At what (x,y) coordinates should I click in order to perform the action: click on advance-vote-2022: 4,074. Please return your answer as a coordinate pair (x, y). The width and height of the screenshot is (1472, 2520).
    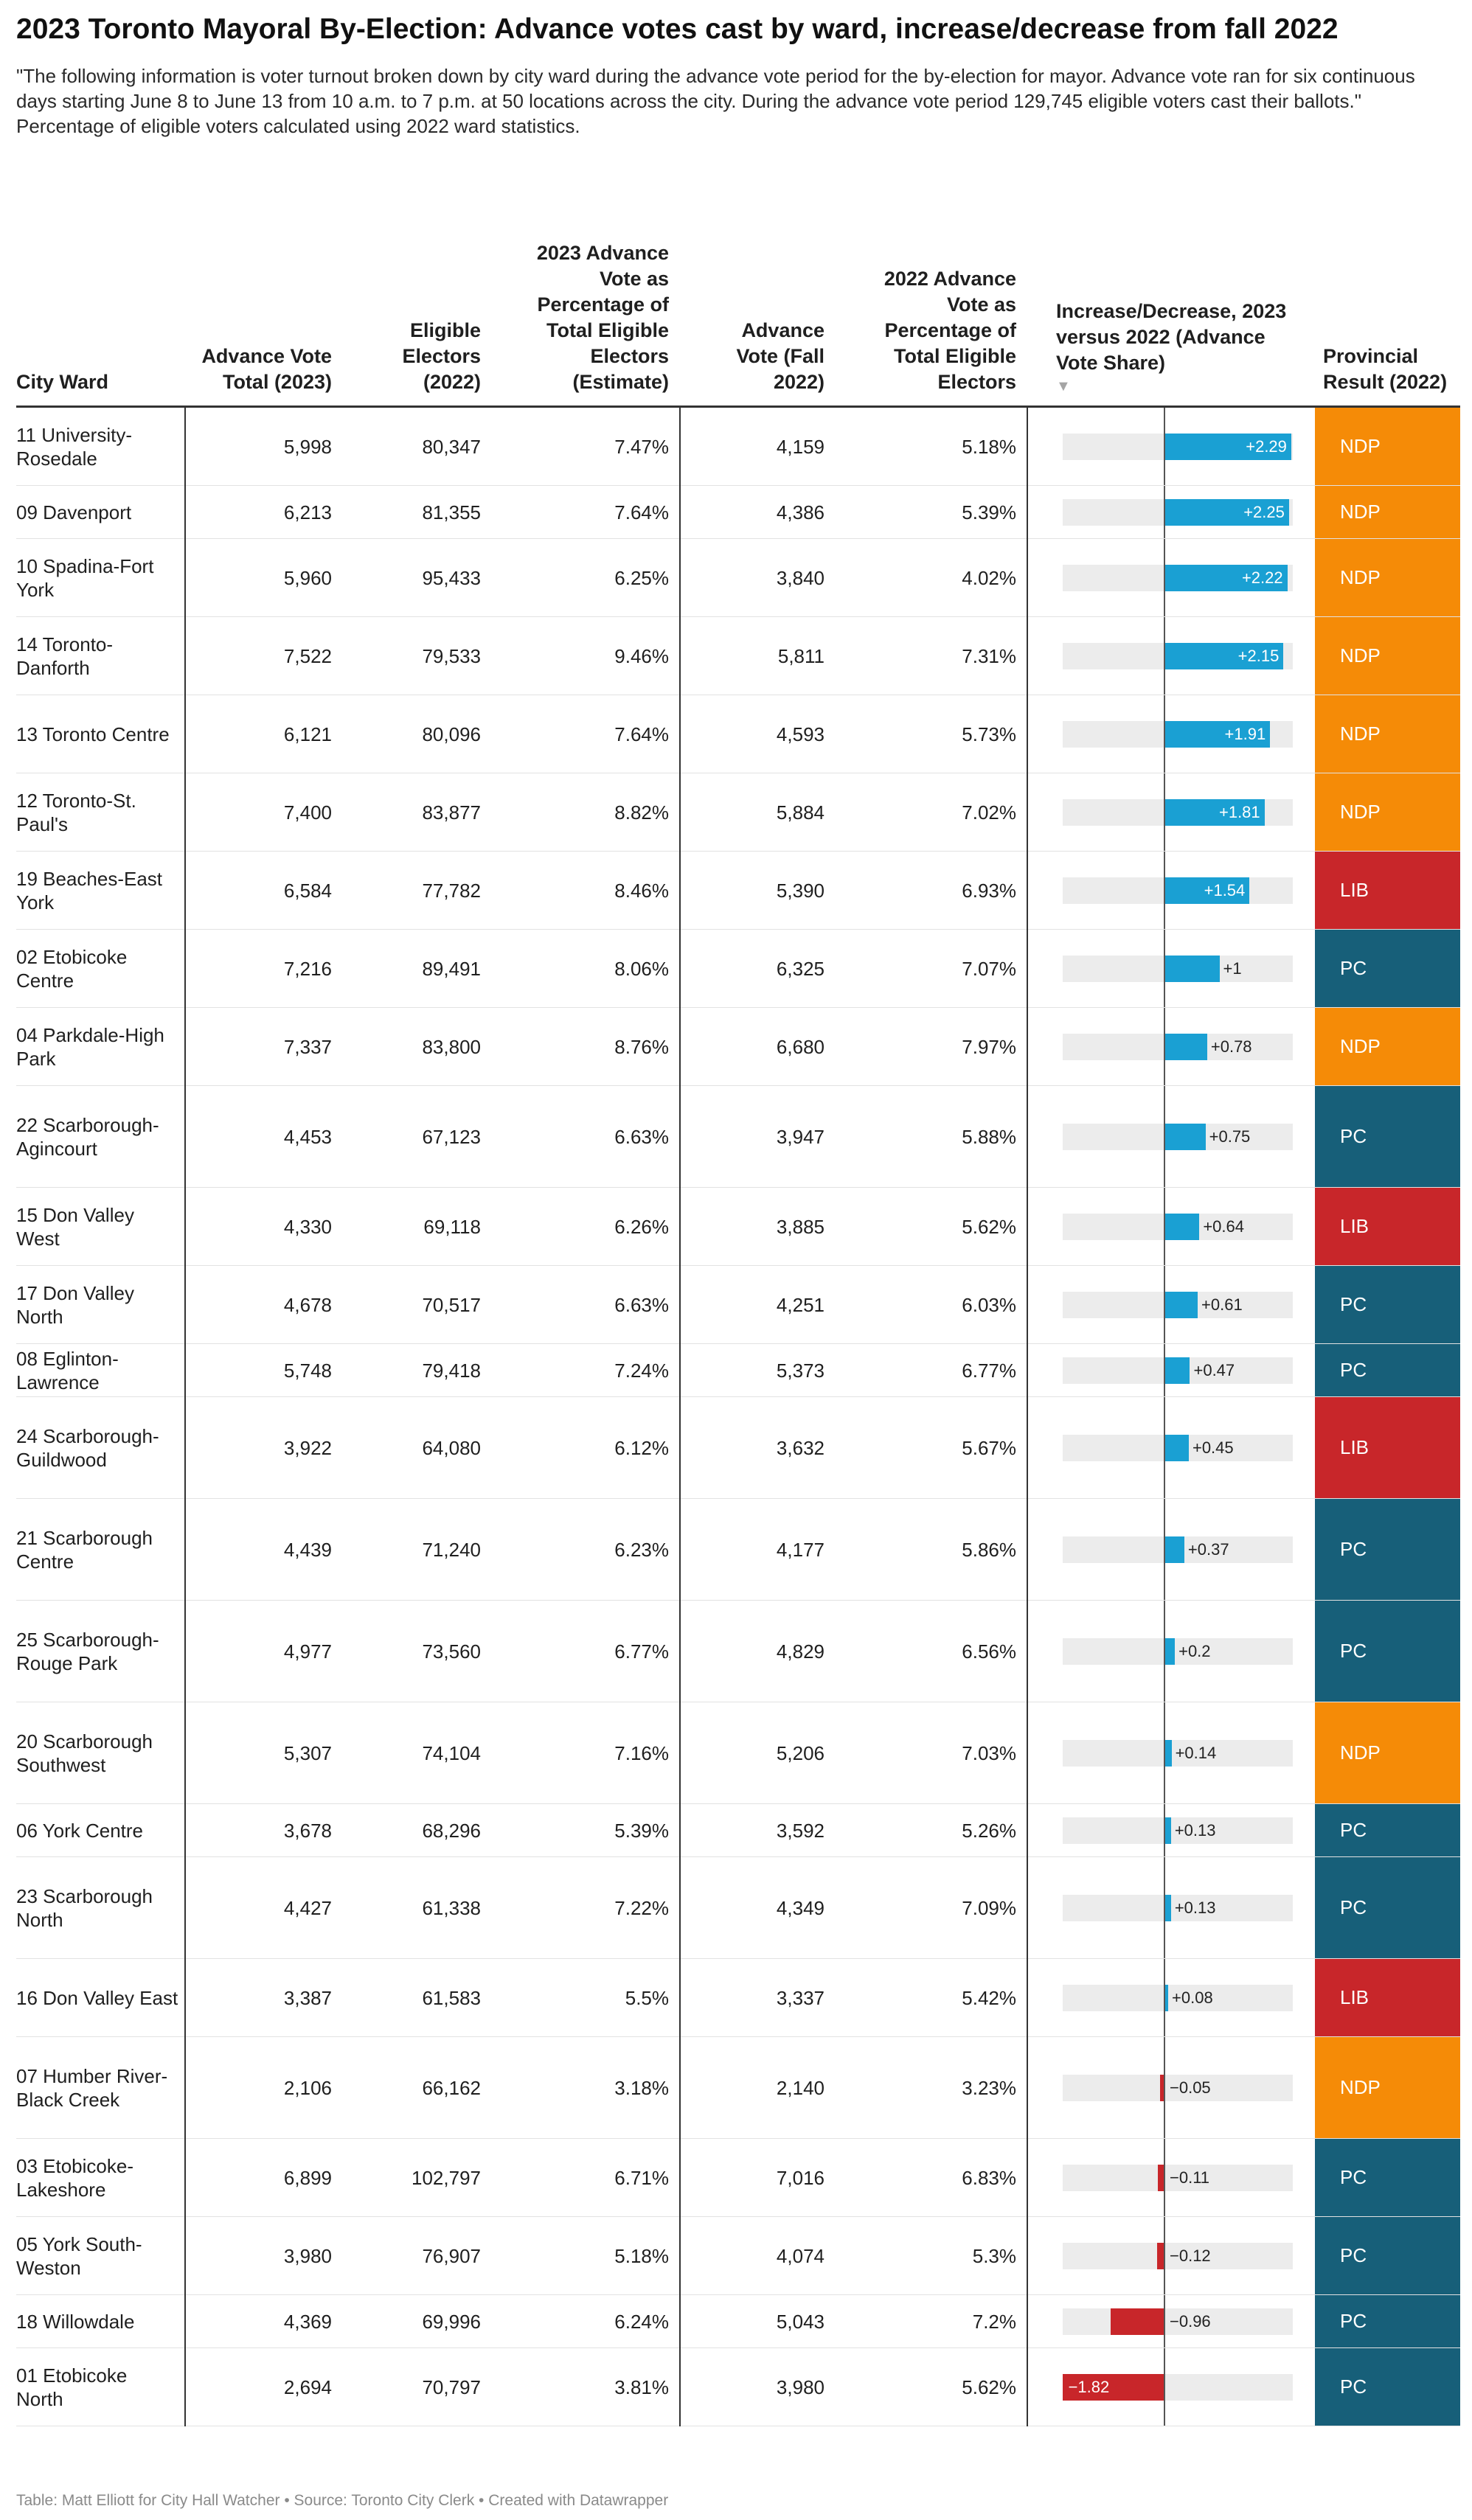
    Looking at the image, I should click on (800, 2255).